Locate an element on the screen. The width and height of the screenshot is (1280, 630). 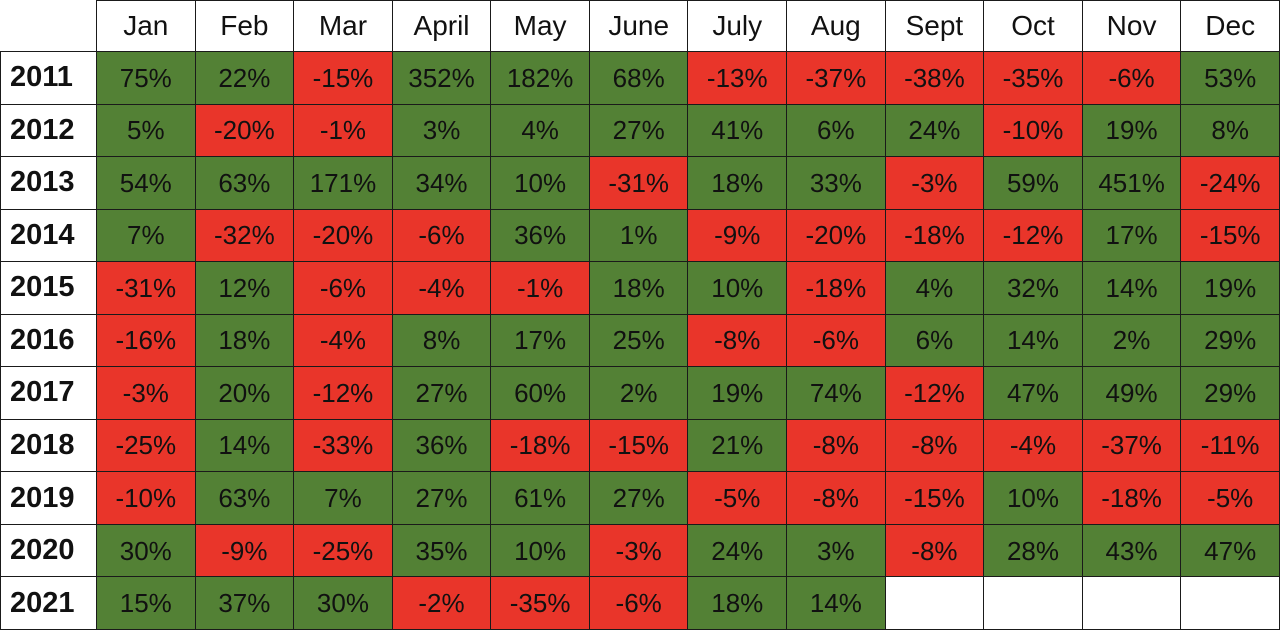
heatmap-cell: 74% is located at coordinates (836, 393).